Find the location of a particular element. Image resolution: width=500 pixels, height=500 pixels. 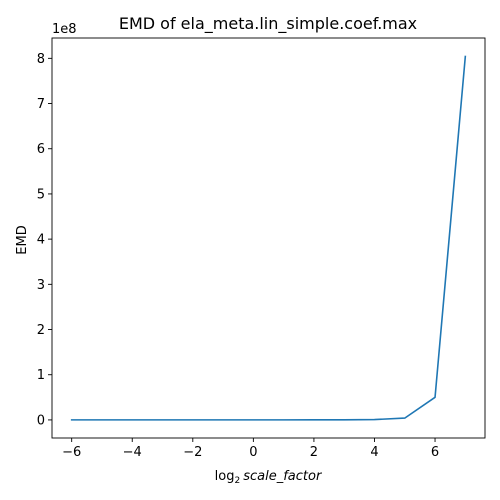

y-tick-label: 5 is located at coordinates (41, 194).